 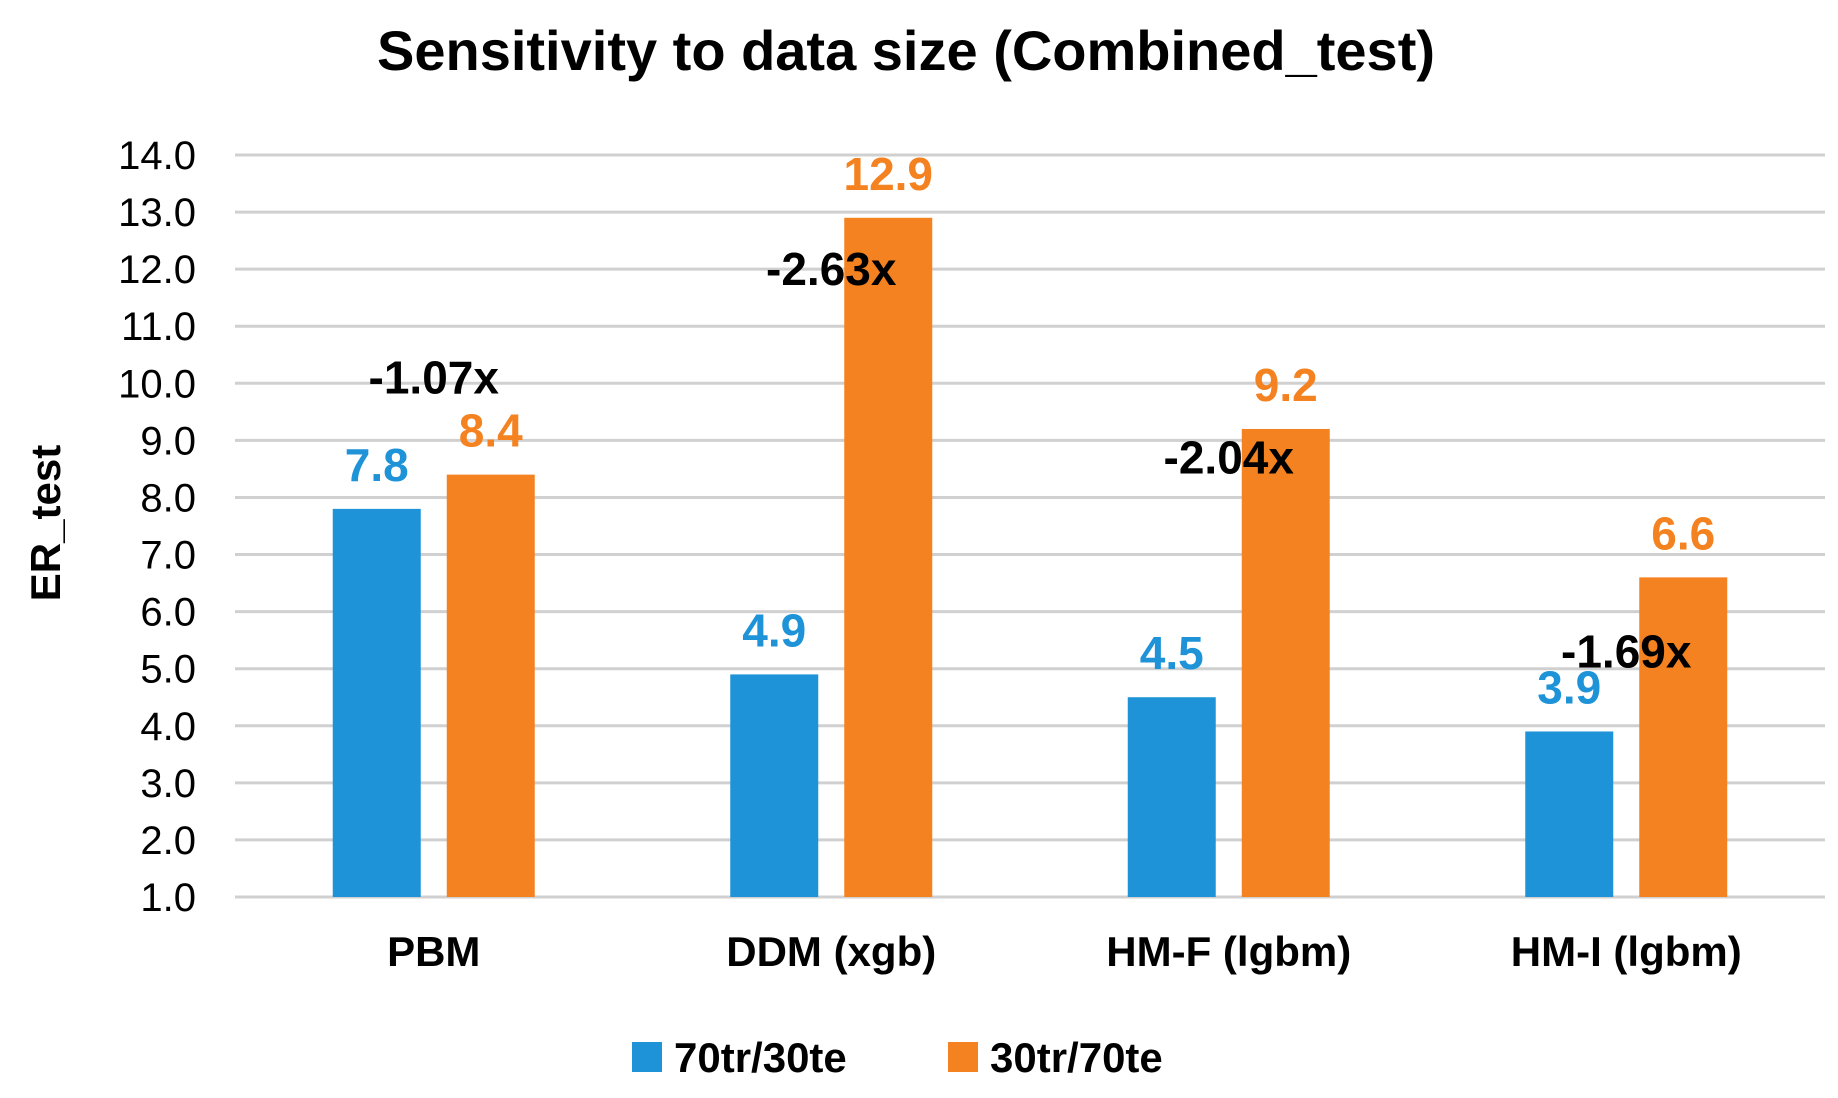 What do you see at coordinates (45, 523) in the screenshot?
I see `y-axis-label: ER_test` at bounding box center [45, 523].